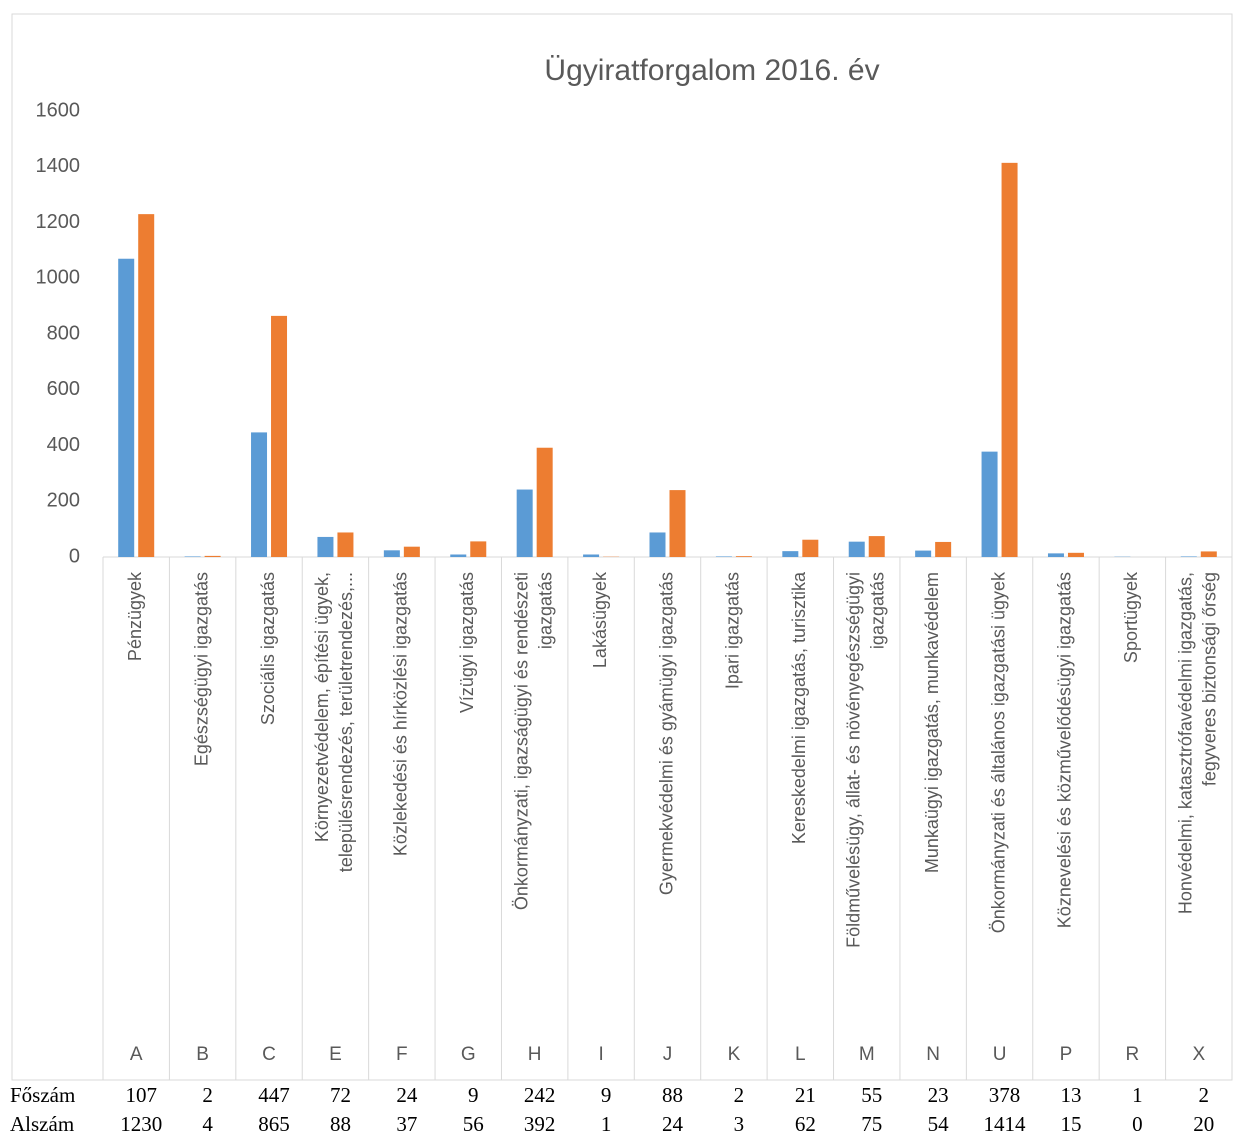  I want to click on x-category-label: Ipari igazgatás, so click(733, 630).